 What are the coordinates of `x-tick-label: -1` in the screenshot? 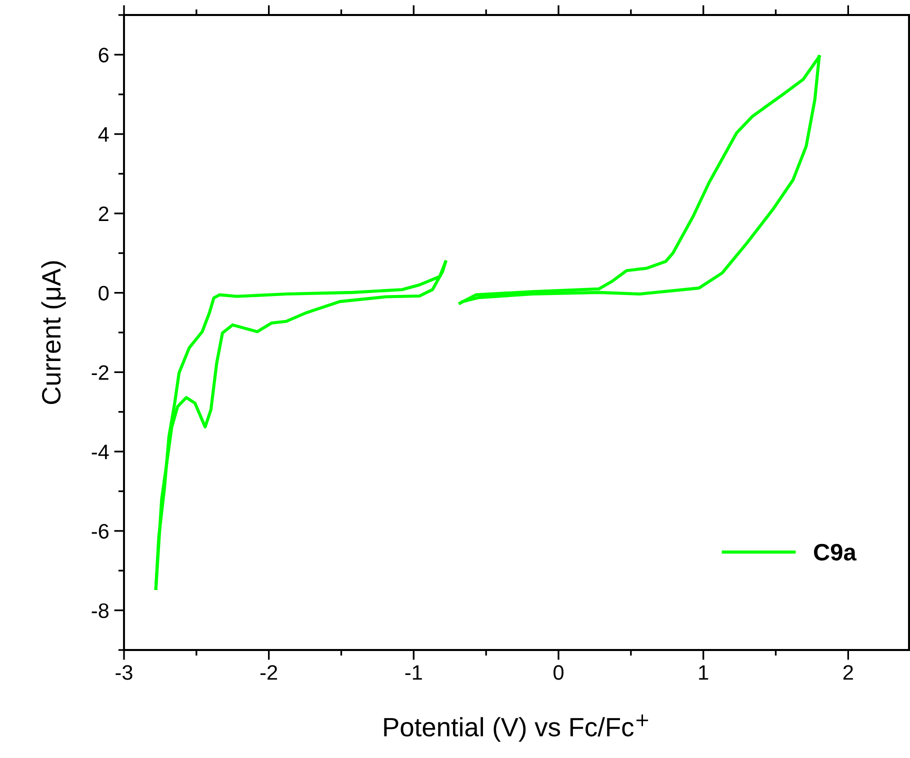 It's located at (413, 672).